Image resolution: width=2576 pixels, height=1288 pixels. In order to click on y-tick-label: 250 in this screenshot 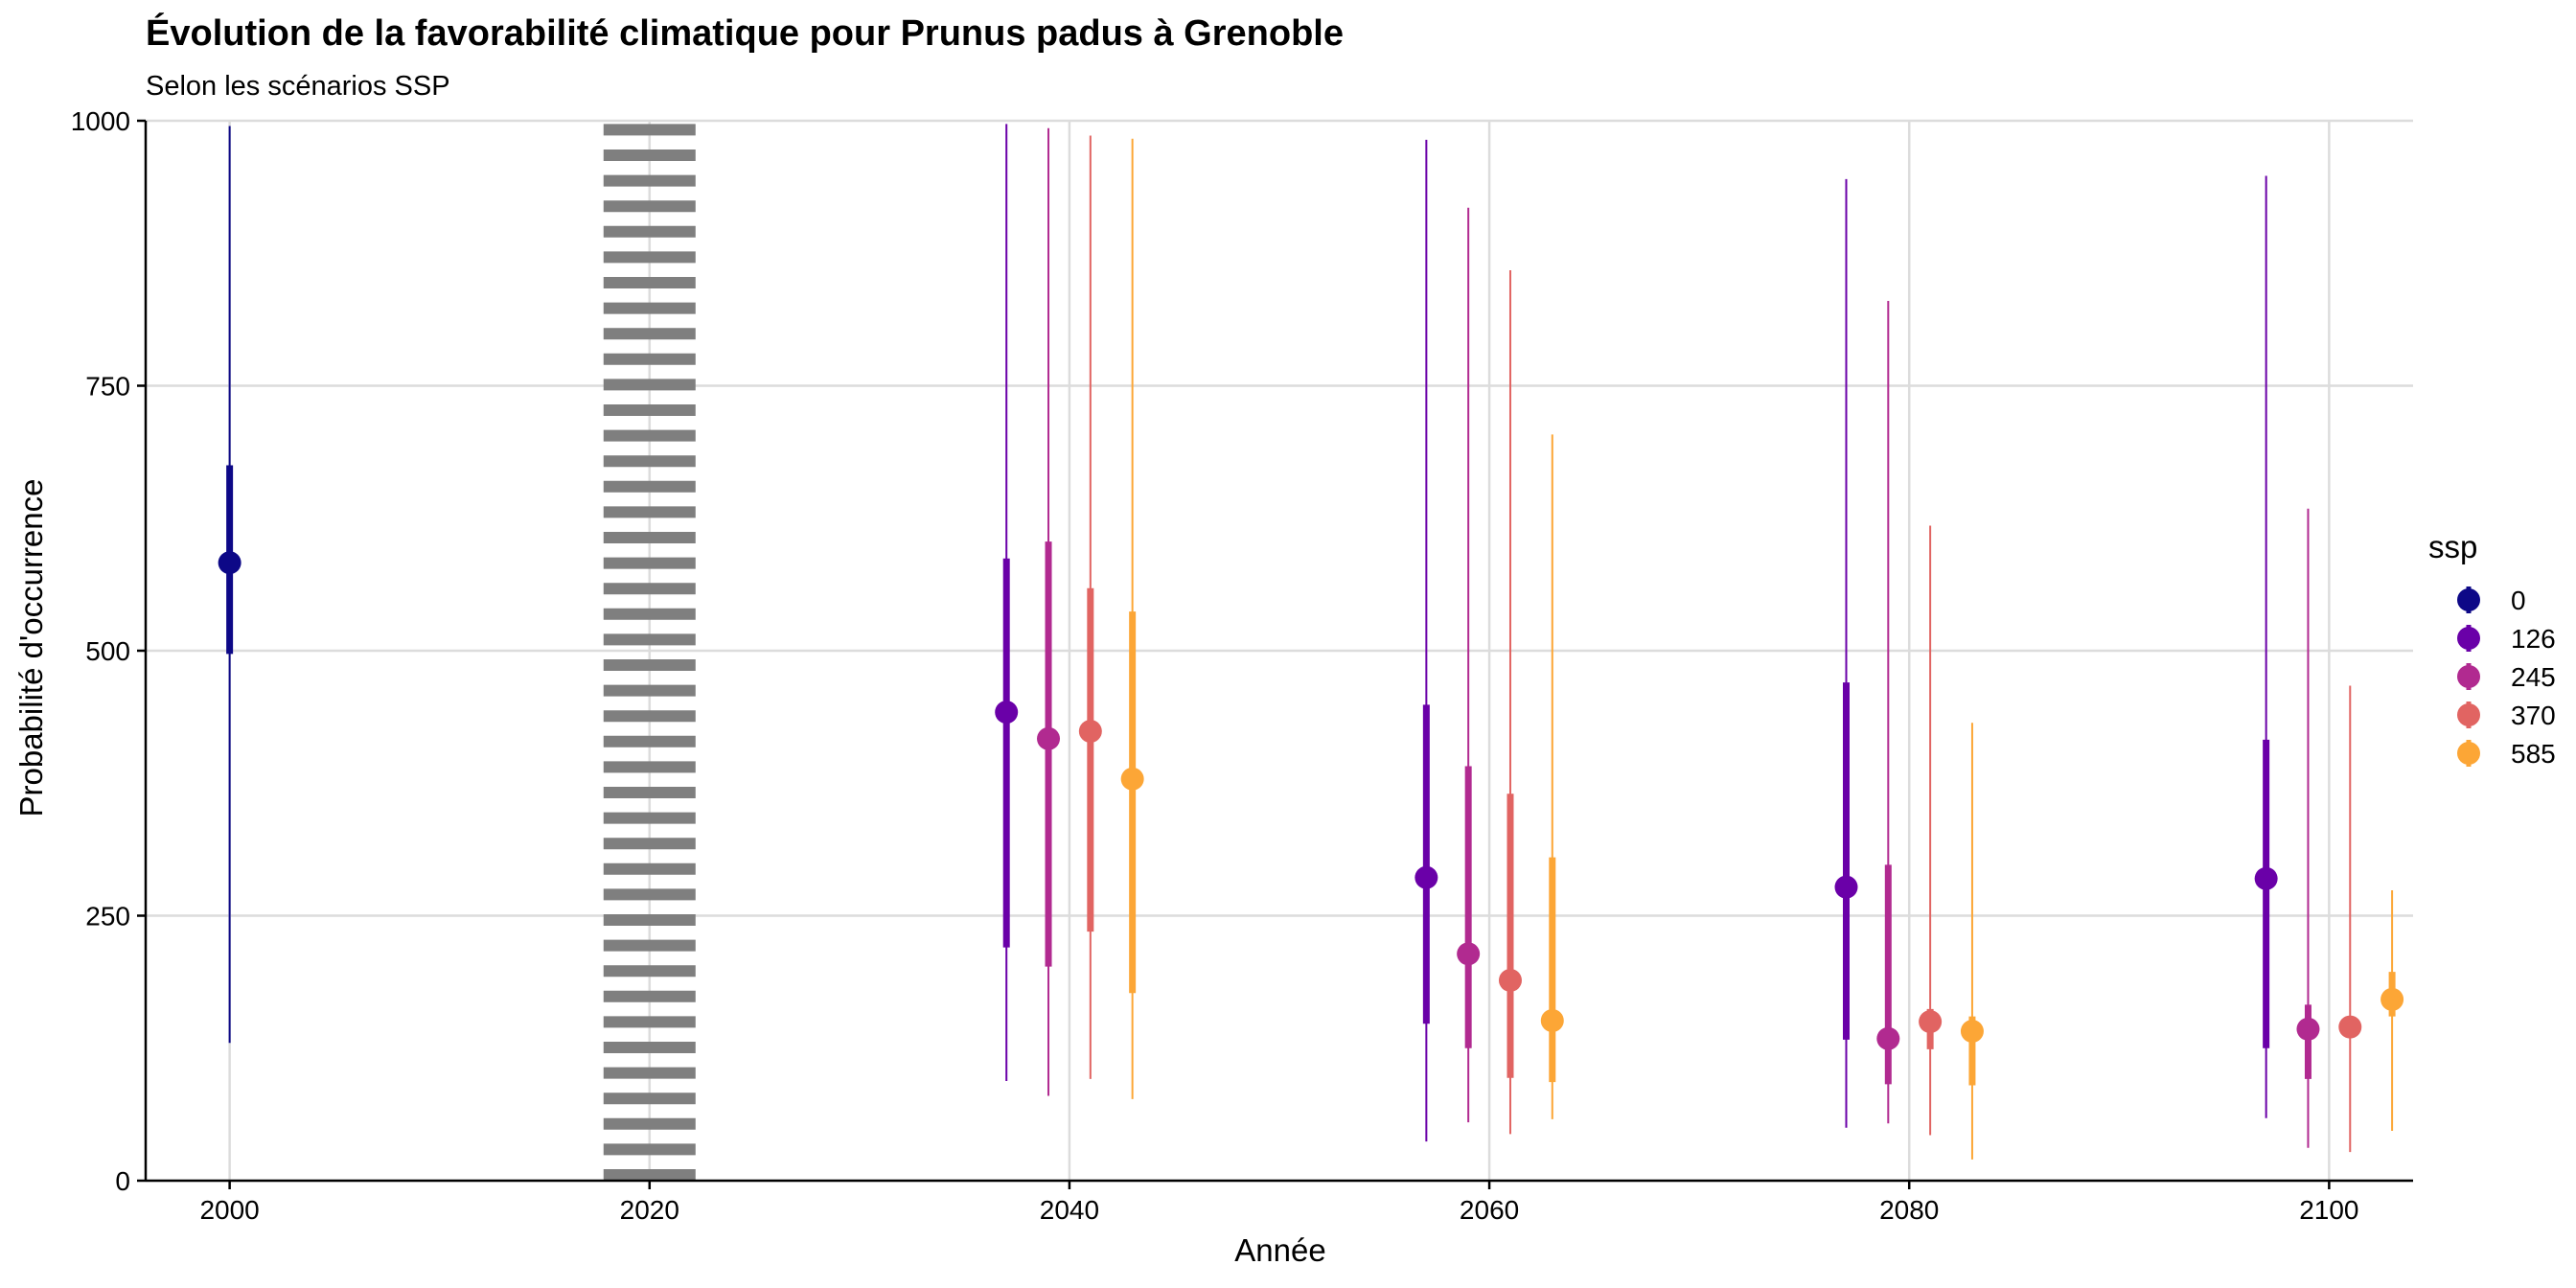, I will do `click(107, 917)`.